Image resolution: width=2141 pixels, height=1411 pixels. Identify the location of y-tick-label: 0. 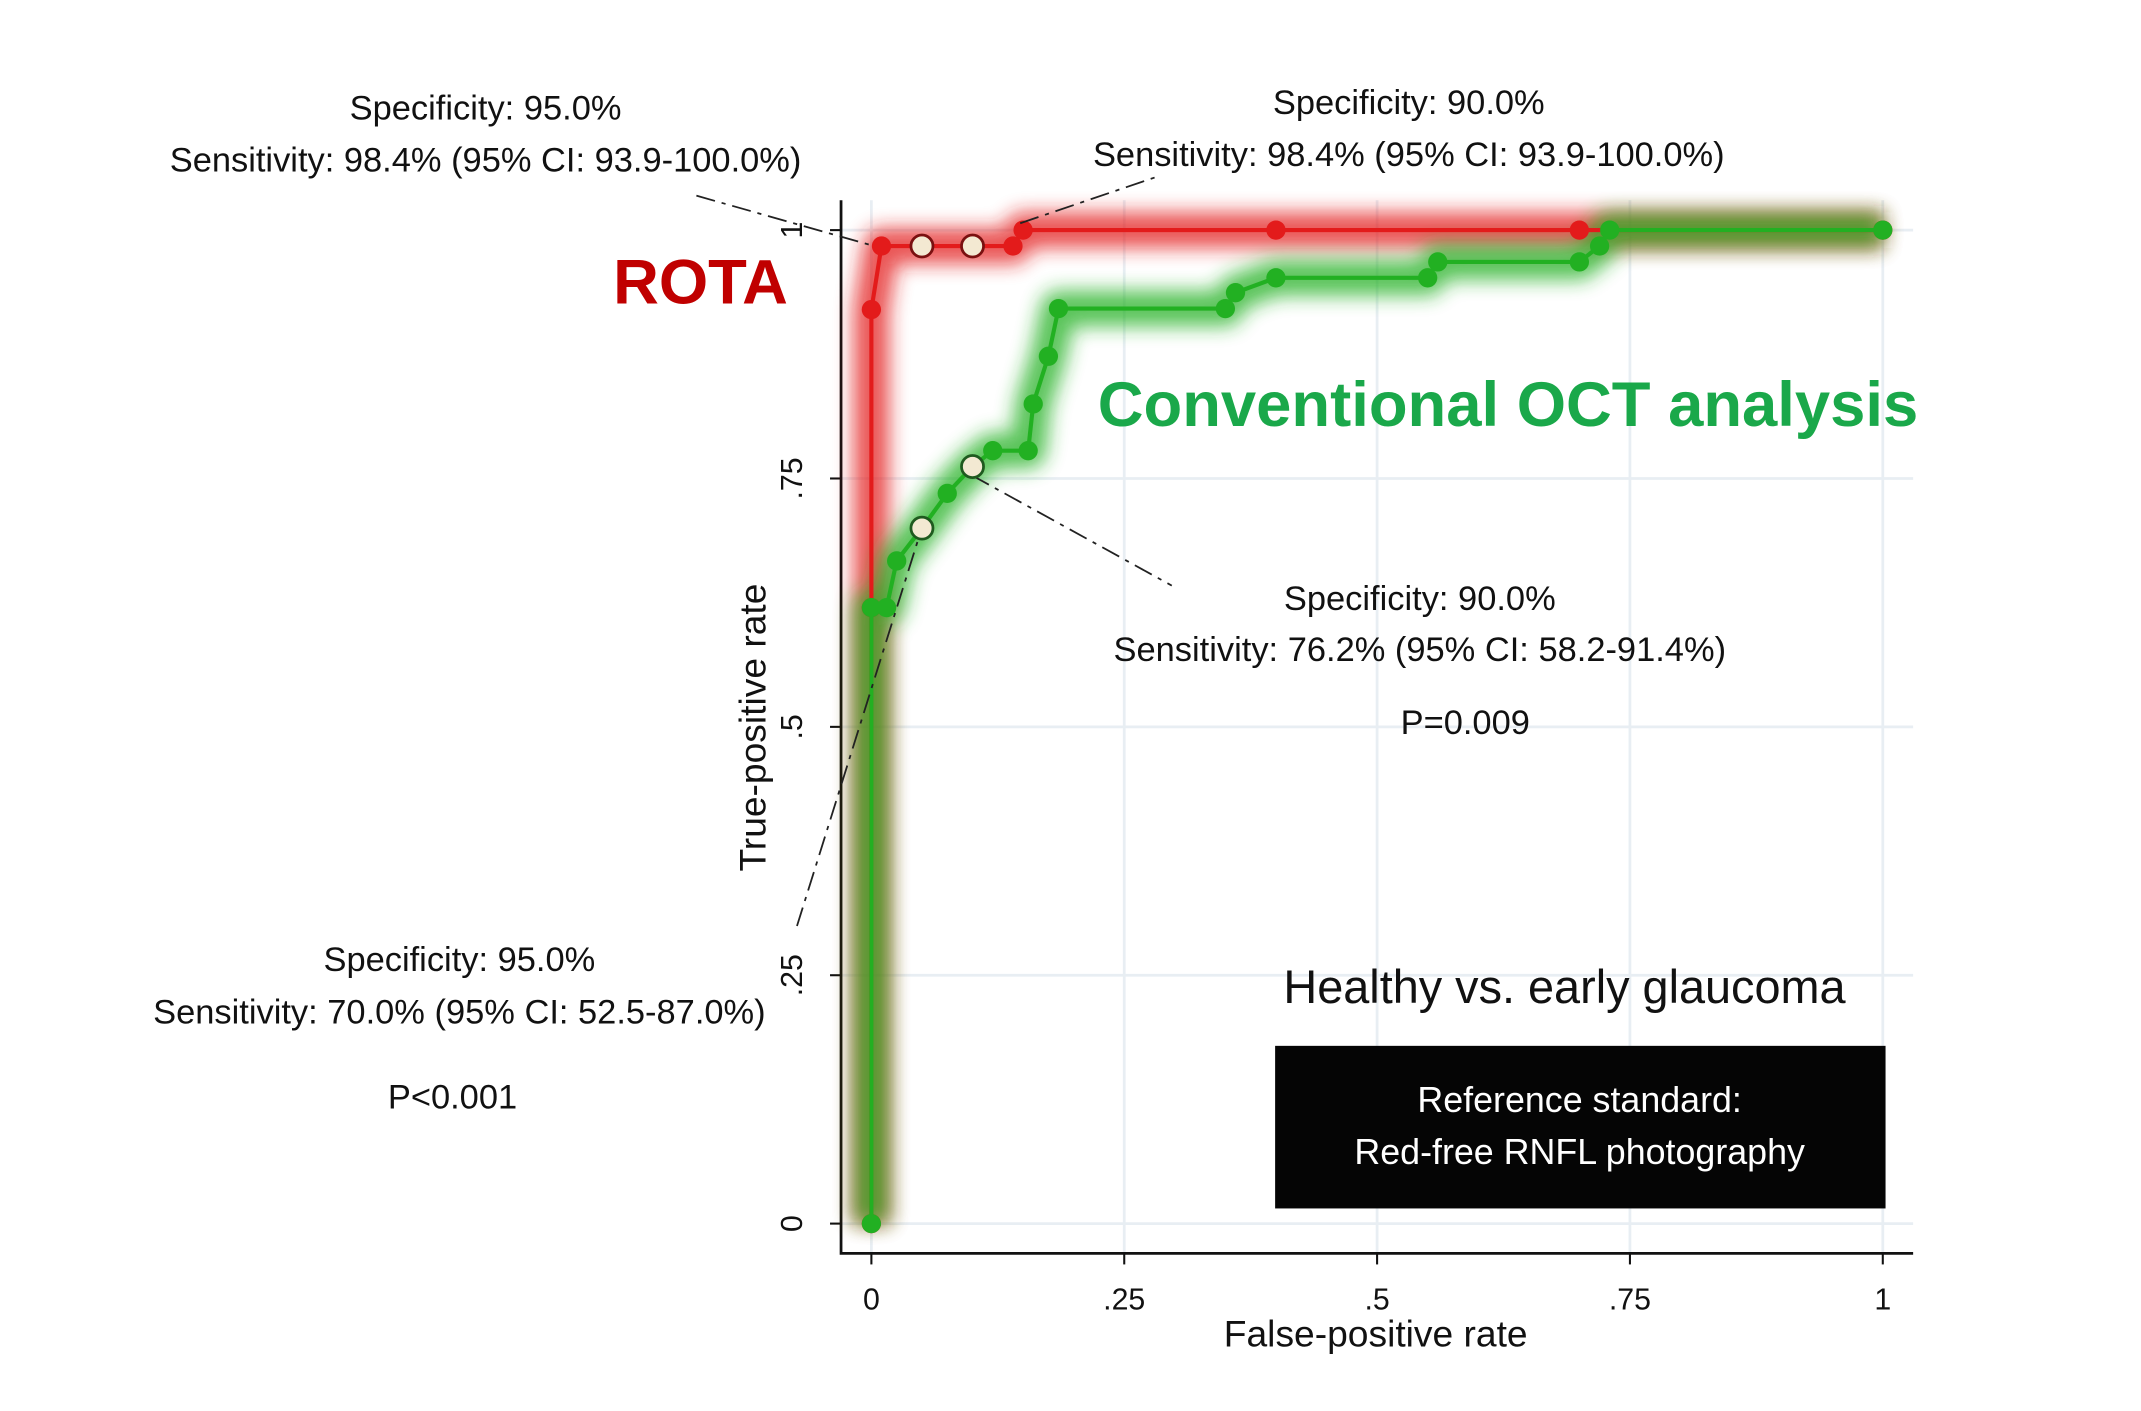
(792, 1223).